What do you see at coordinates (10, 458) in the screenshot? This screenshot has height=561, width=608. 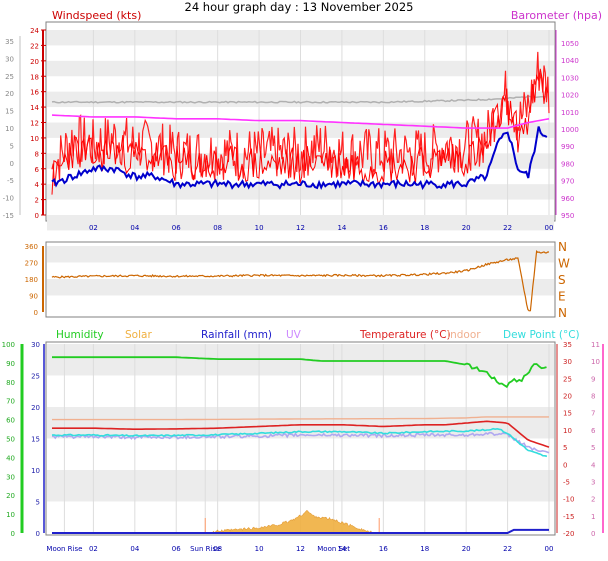 I see `humidity-tick-label: 40` at bounding box center [10, 458].